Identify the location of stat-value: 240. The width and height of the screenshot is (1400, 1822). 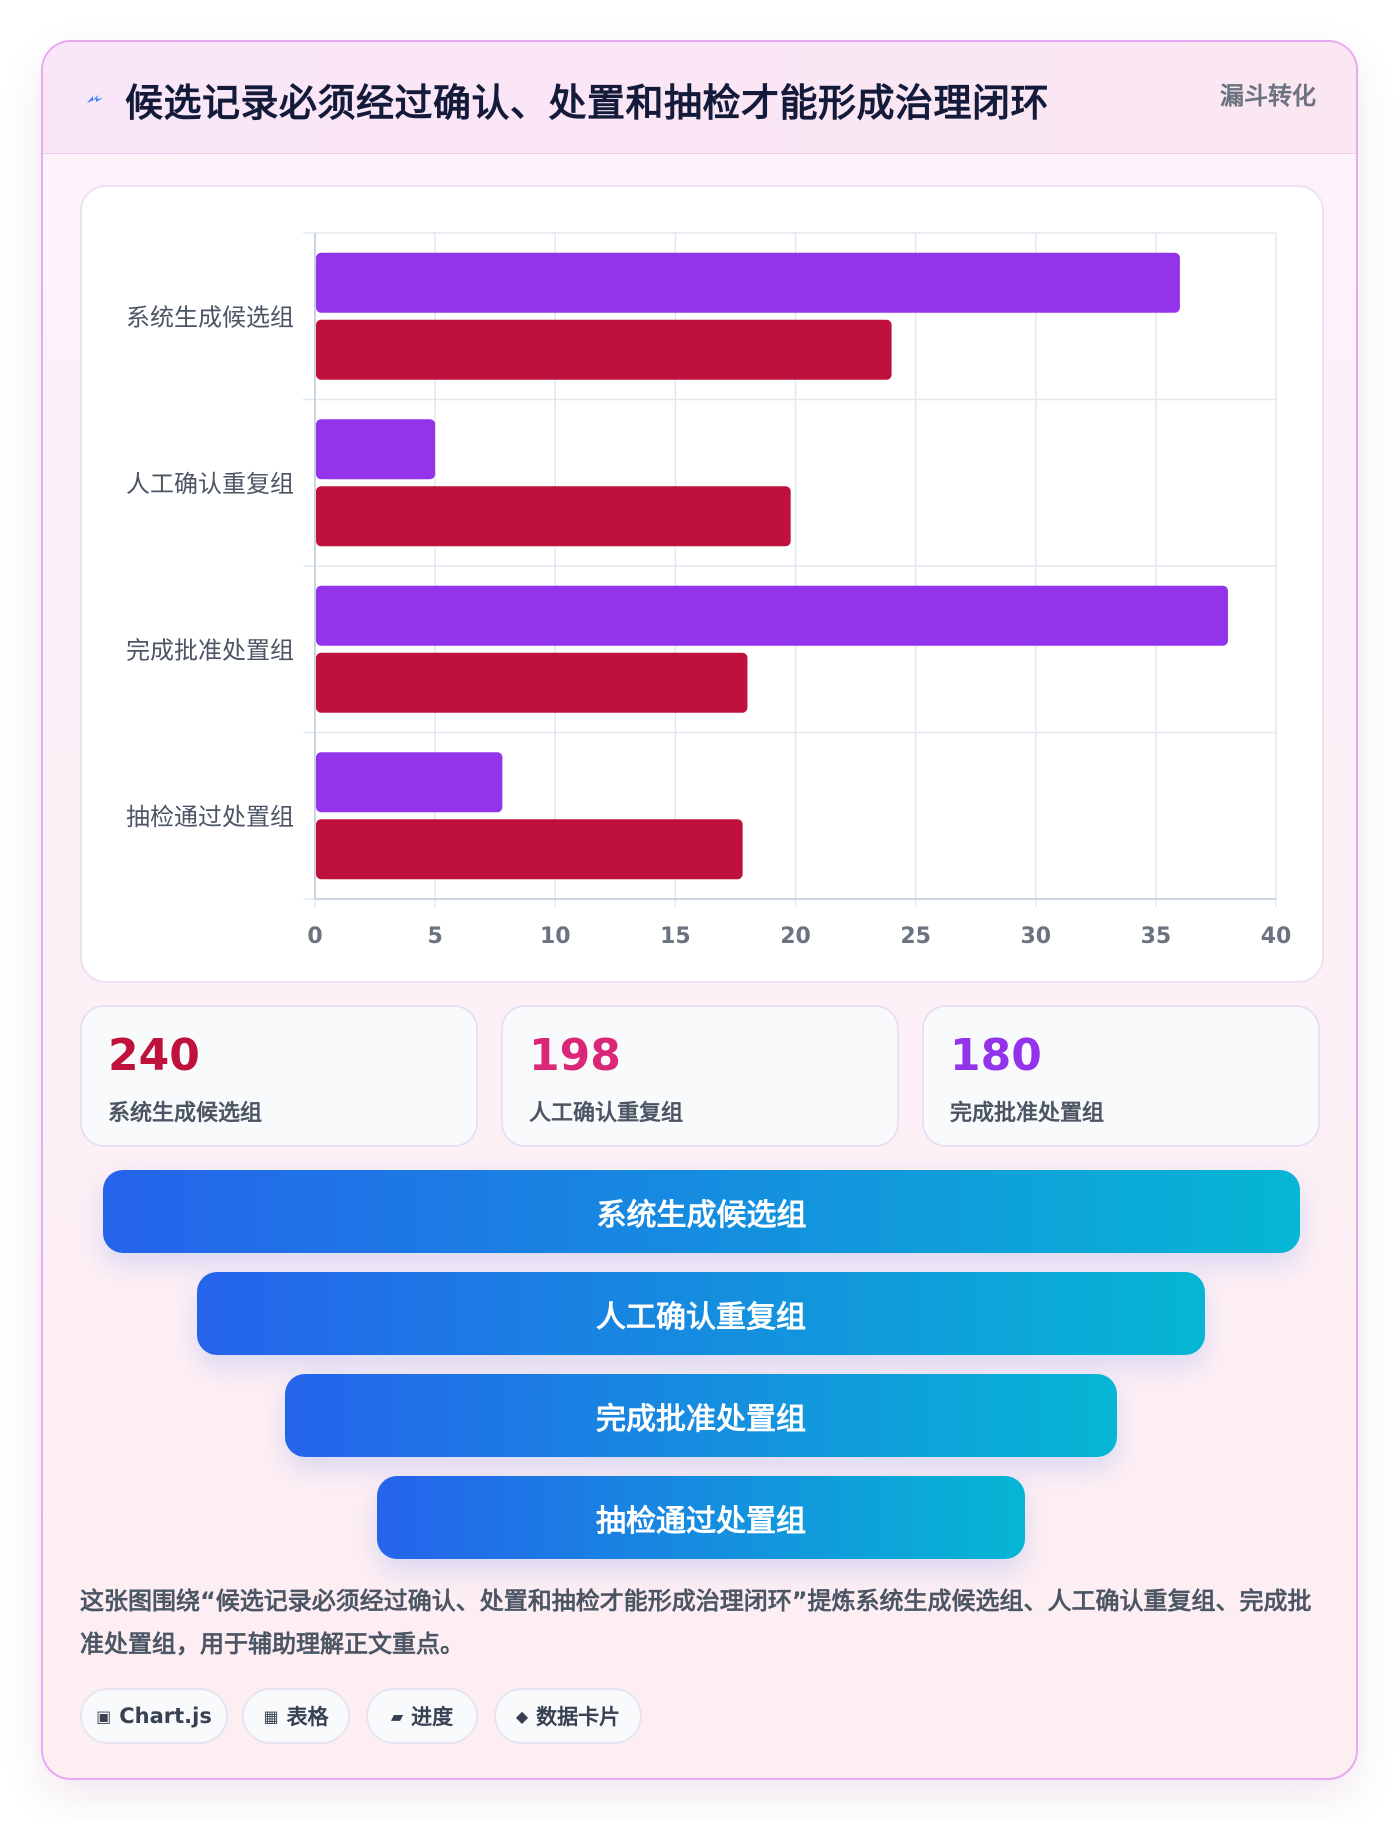
(154, 1055).